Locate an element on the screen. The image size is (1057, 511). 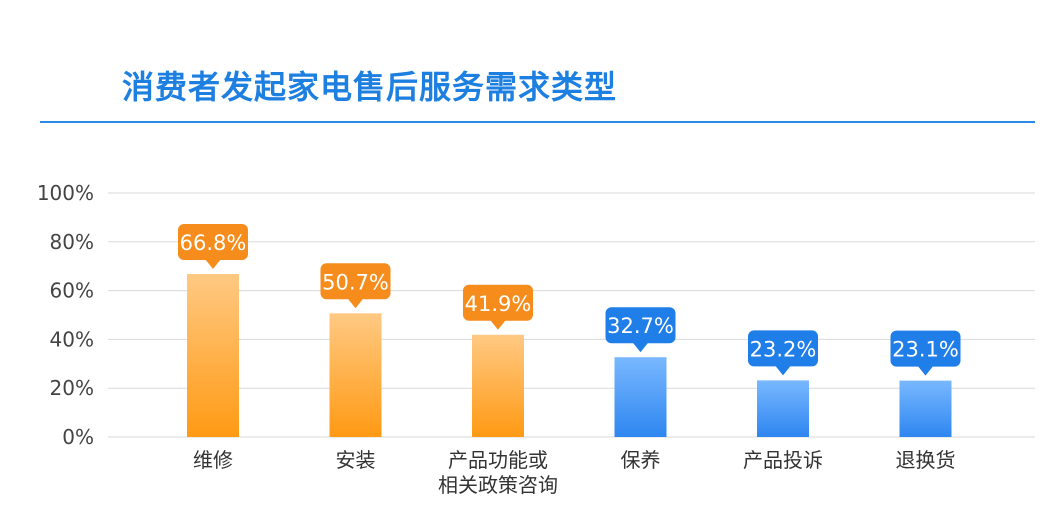
data-label: 23.1% is located at coordinates (925, 353).